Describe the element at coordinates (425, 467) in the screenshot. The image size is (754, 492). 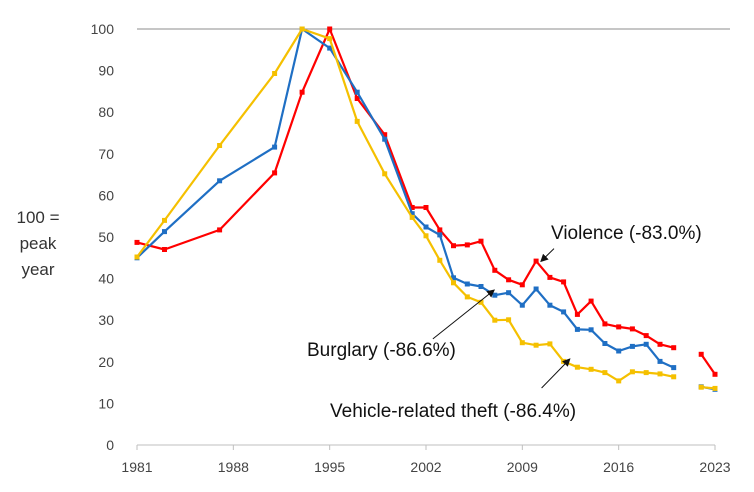
I see `x-tick-label: 2002` at that location.